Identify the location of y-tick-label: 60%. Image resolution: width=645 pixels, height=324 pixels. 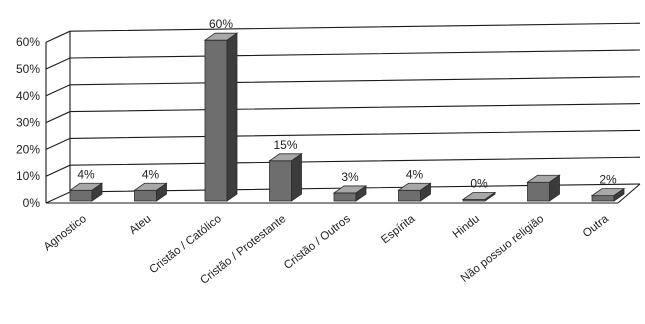
(28, 42).